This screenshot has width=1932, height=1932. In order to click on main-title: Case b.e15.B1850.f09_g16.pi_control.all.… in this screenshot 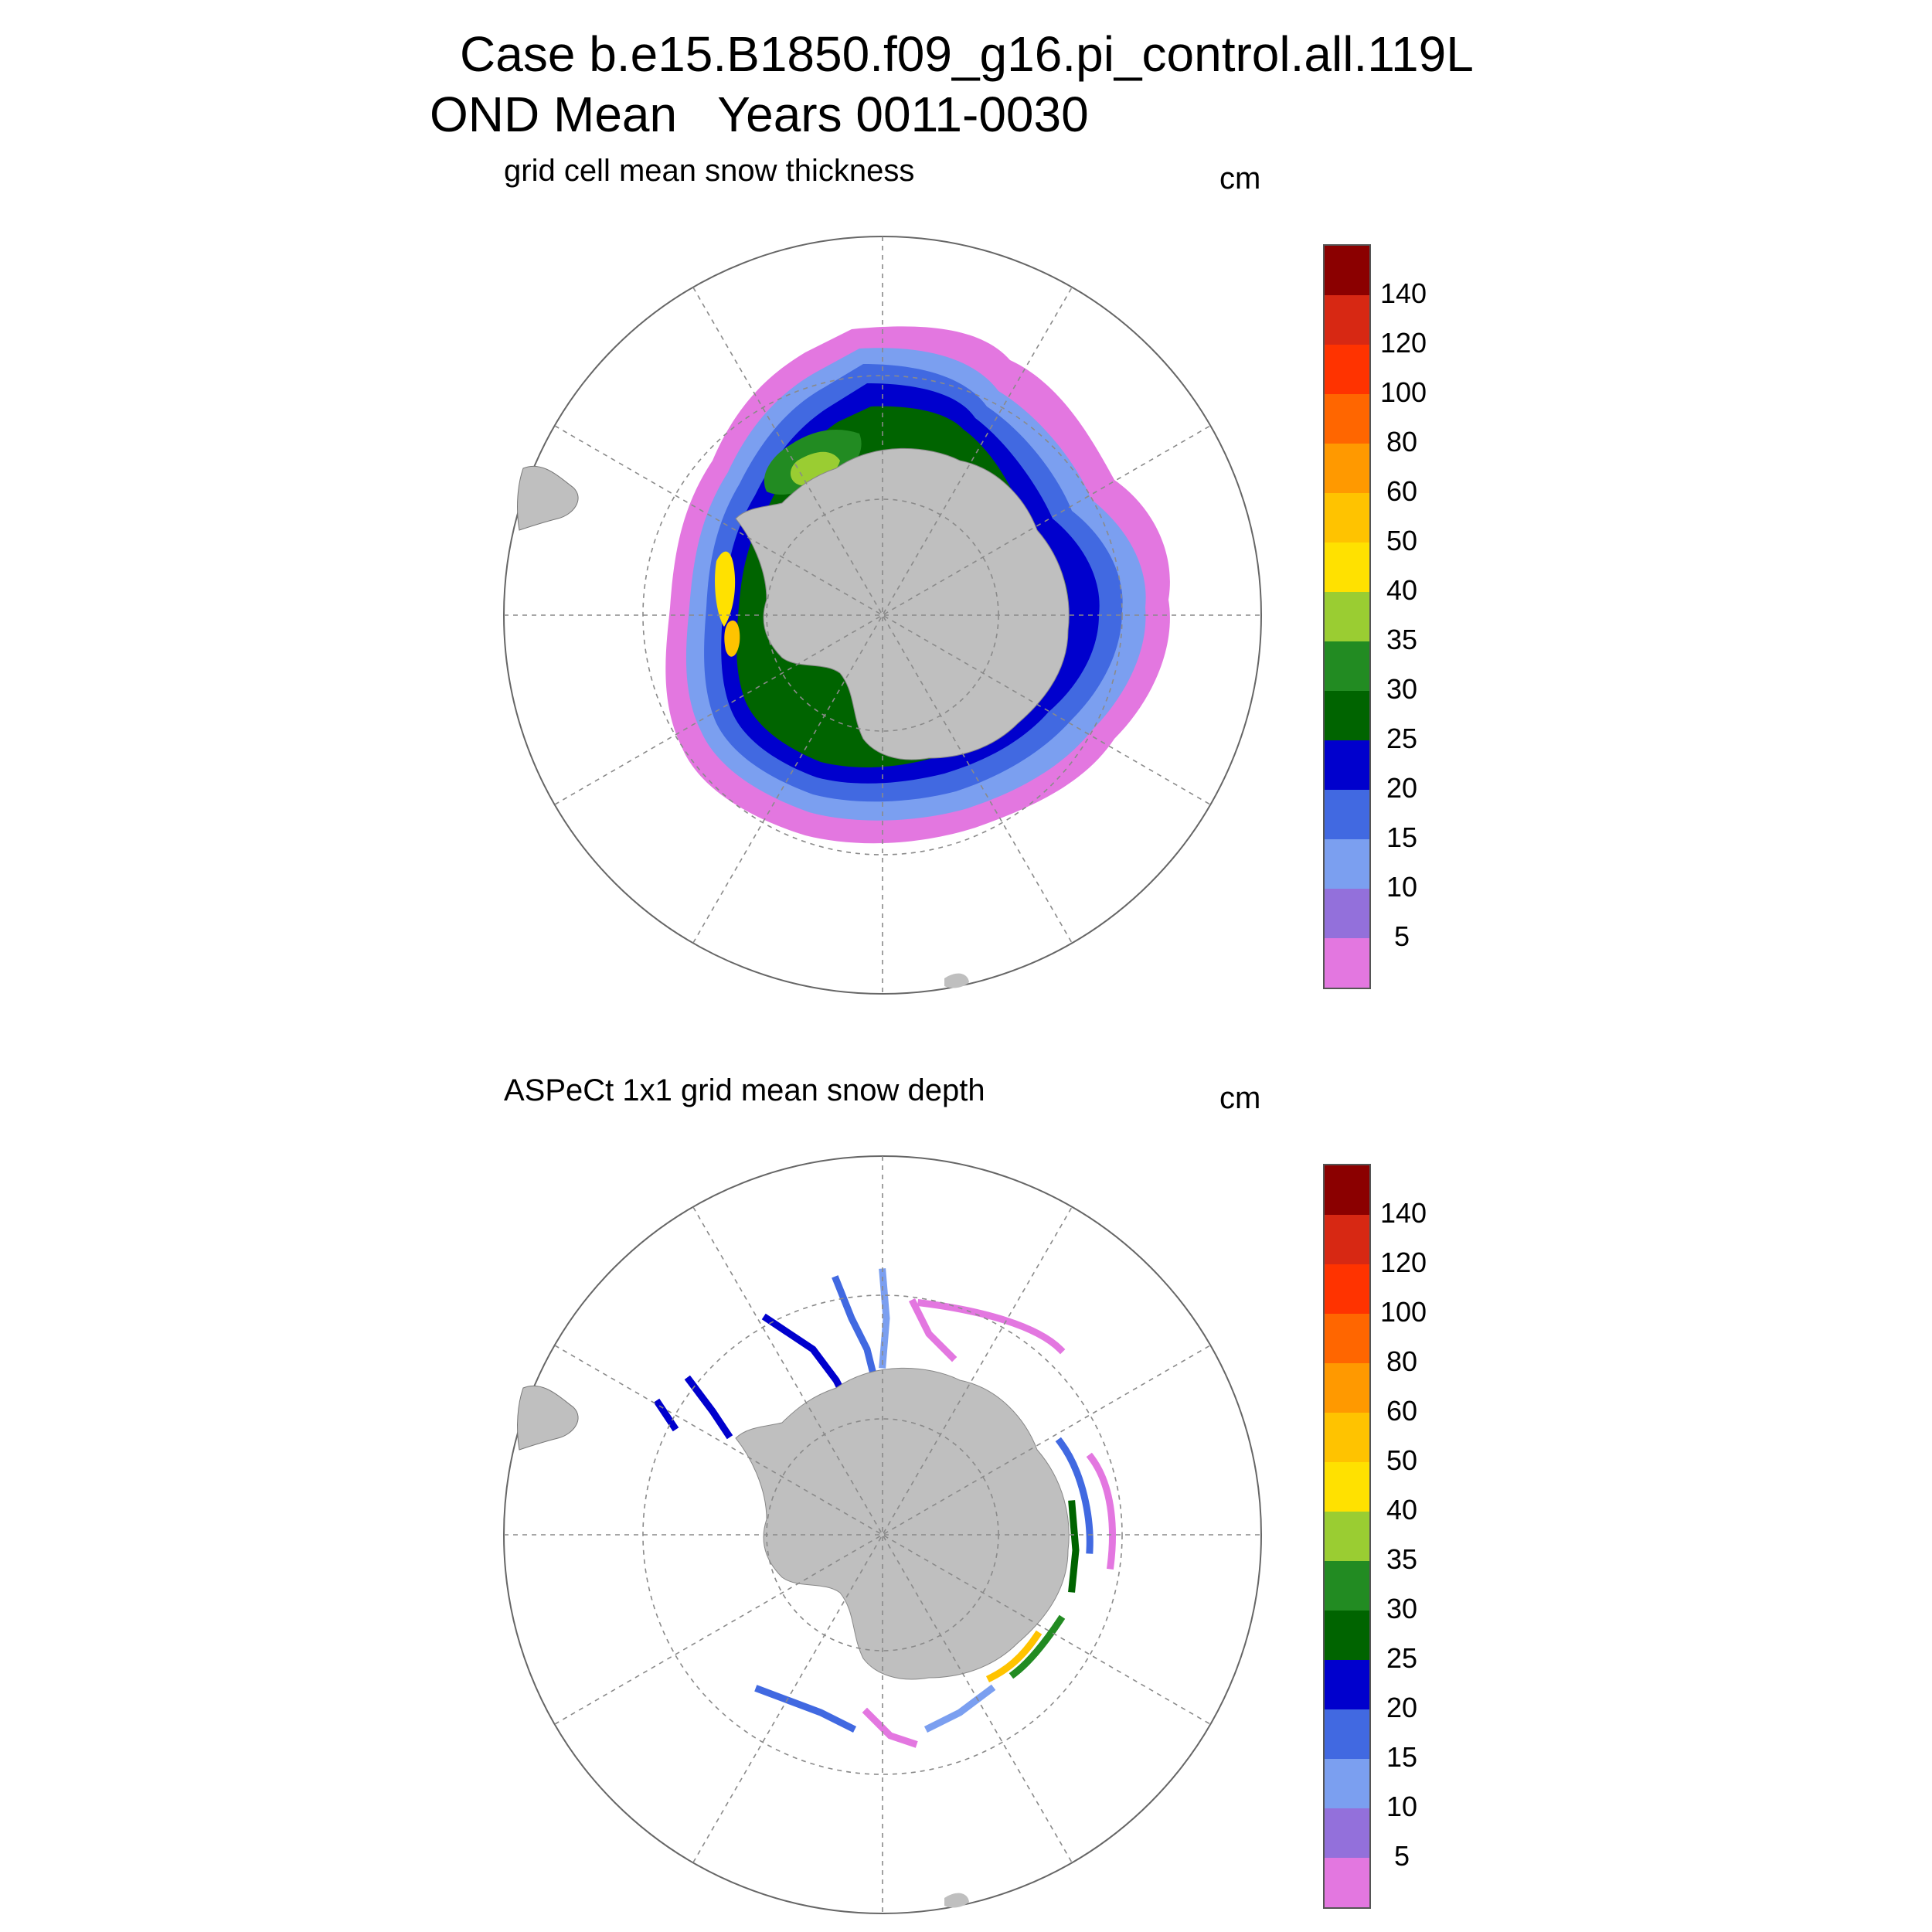, I will do `click(967, 54)`.